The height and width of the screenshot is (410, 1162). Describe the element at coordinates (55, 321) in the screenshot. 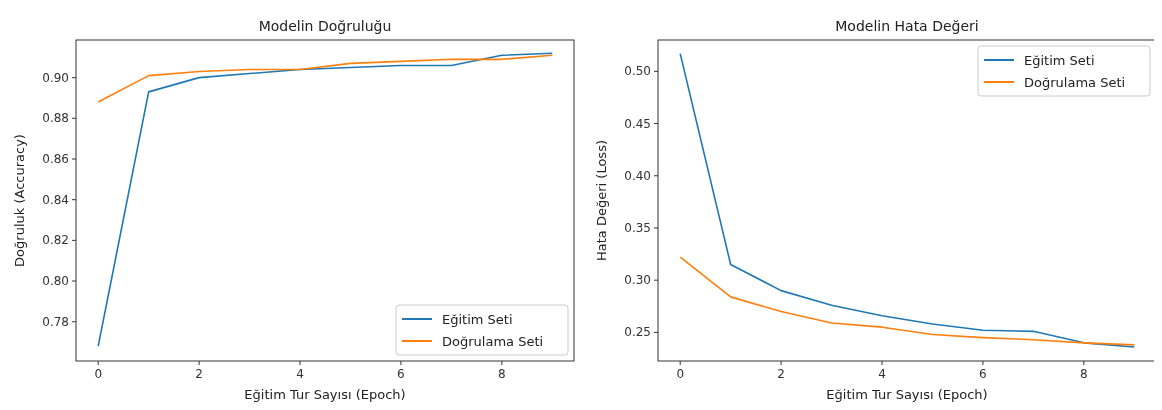

I see `y-tick-label: 0.78` at that location.